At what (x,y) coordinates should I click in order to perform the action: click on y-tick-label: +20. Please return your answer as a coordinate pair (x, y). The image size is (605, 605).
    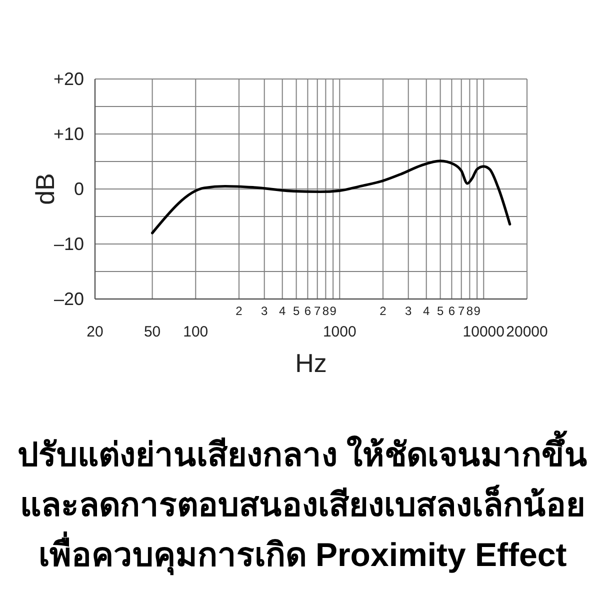
    Looking at the image, I should click on (68, 79).